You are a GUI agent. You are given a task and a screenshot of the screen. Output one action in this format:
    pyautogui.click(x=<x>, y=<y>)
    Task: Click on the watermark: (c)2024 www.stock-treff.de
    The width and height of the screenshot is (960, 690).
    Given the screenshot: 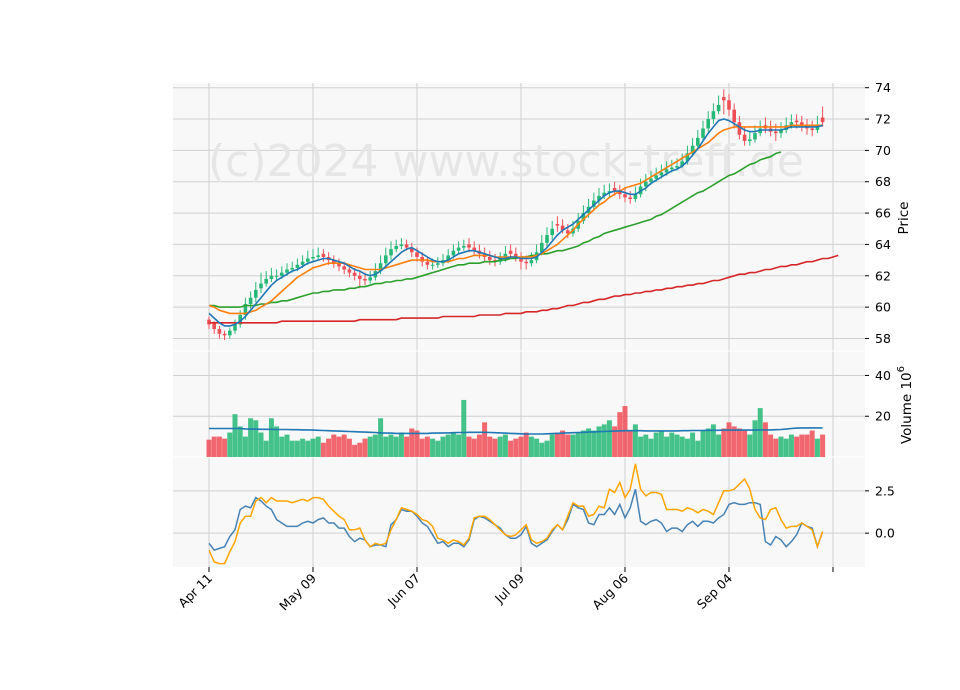 What is the action you would take?
    pyautogui.click(x=506, y=161)
    